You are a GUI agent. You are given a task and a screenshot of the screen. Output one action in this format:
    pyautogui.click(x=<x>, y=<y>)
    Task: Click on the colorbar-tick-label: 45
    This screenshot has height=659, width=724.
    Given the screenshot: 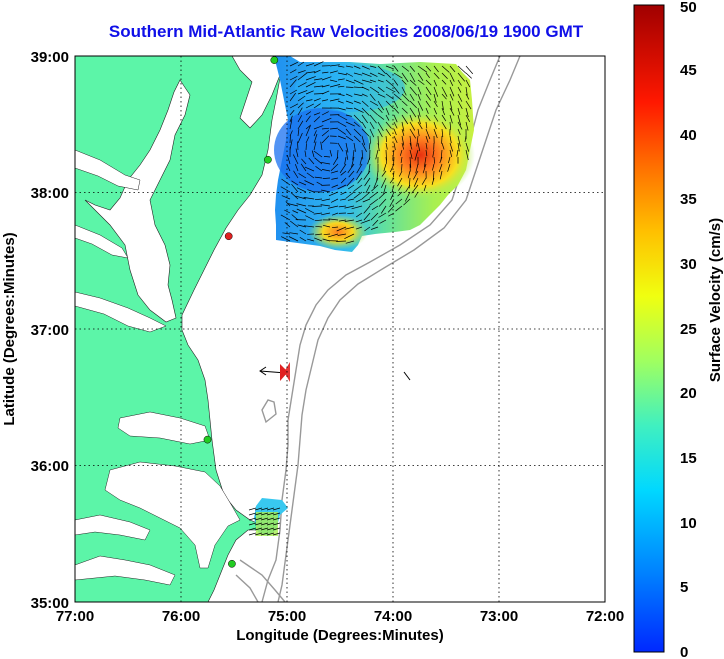 What is the action you would take?
    pyautogui.click(x=688, y=70)
    